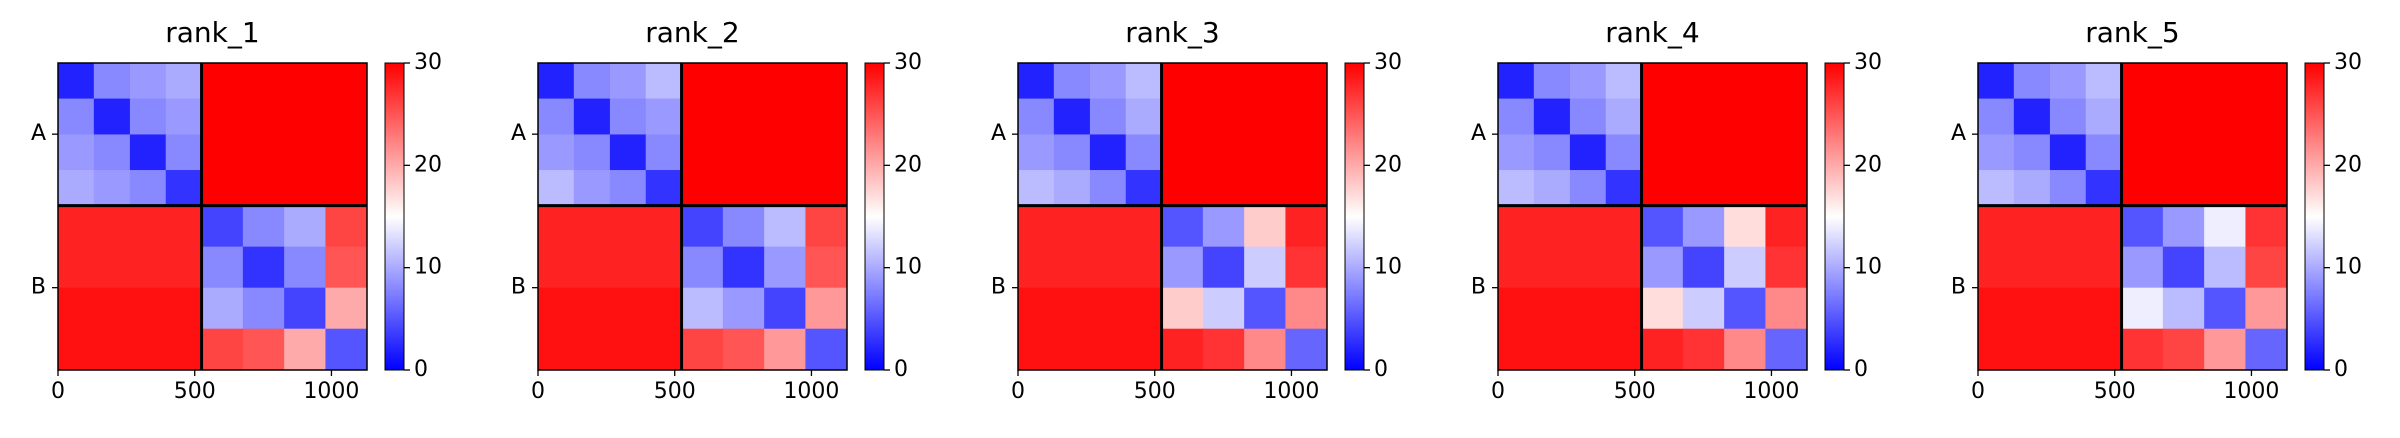 The width and height of the screenshot is (2400, 438). Describe the element at coordinates (1861, 369) in the screenshot. I see `colorbar-tick-label: 0` at that location.